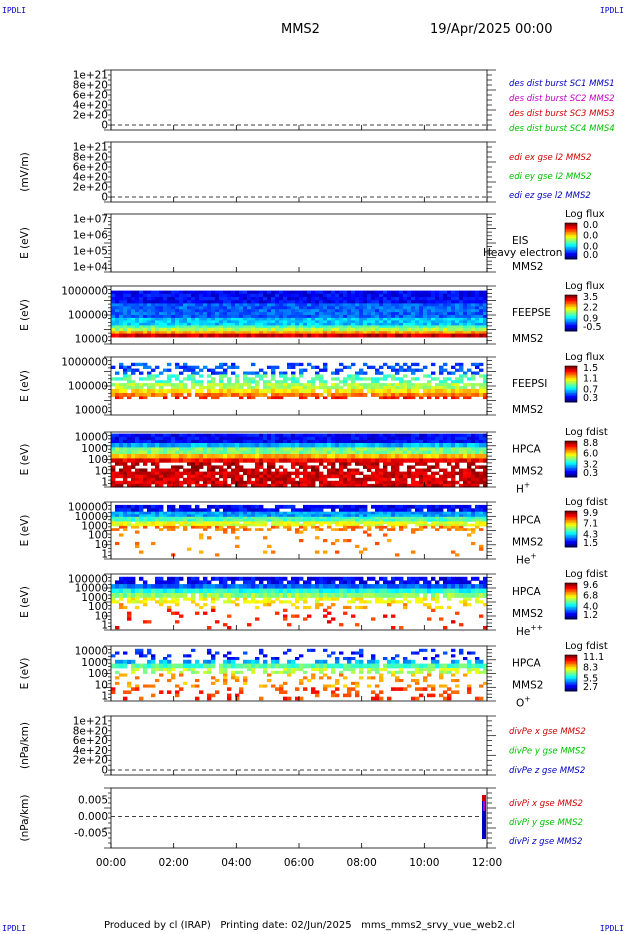 The image size is (630, 934). Describe the element at coordinates (590, 379) in the screenshot. I see `colorbar-tick-label: 1.1` at that location.